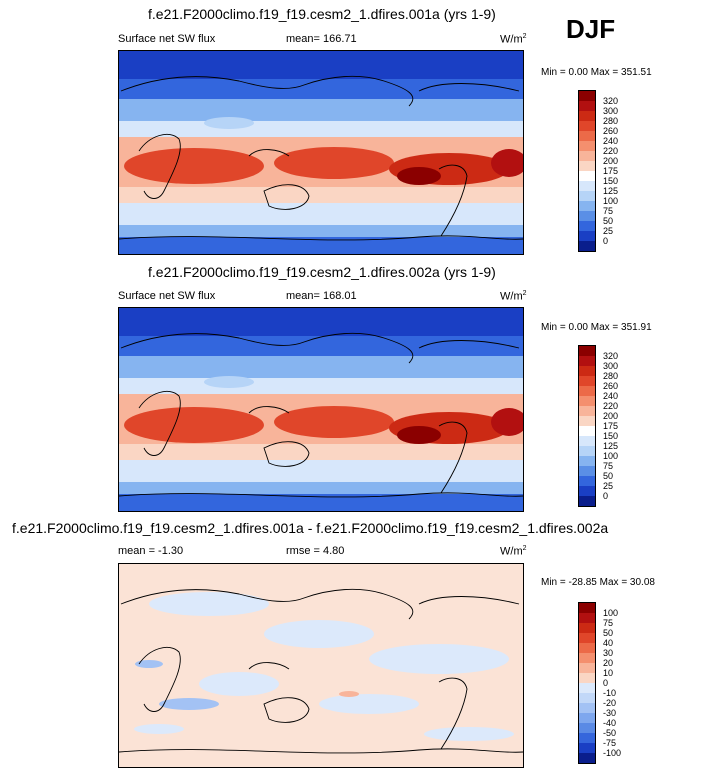  I want to click on colorbar-tick-label: 20, so click(608, 663).